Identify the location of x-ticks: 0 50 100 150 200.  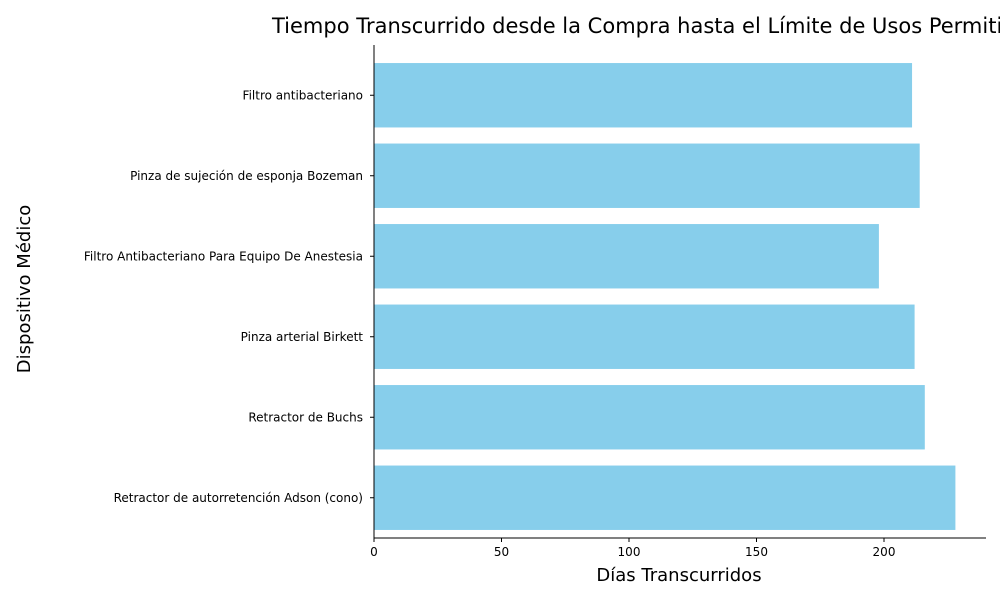
(632, 548).